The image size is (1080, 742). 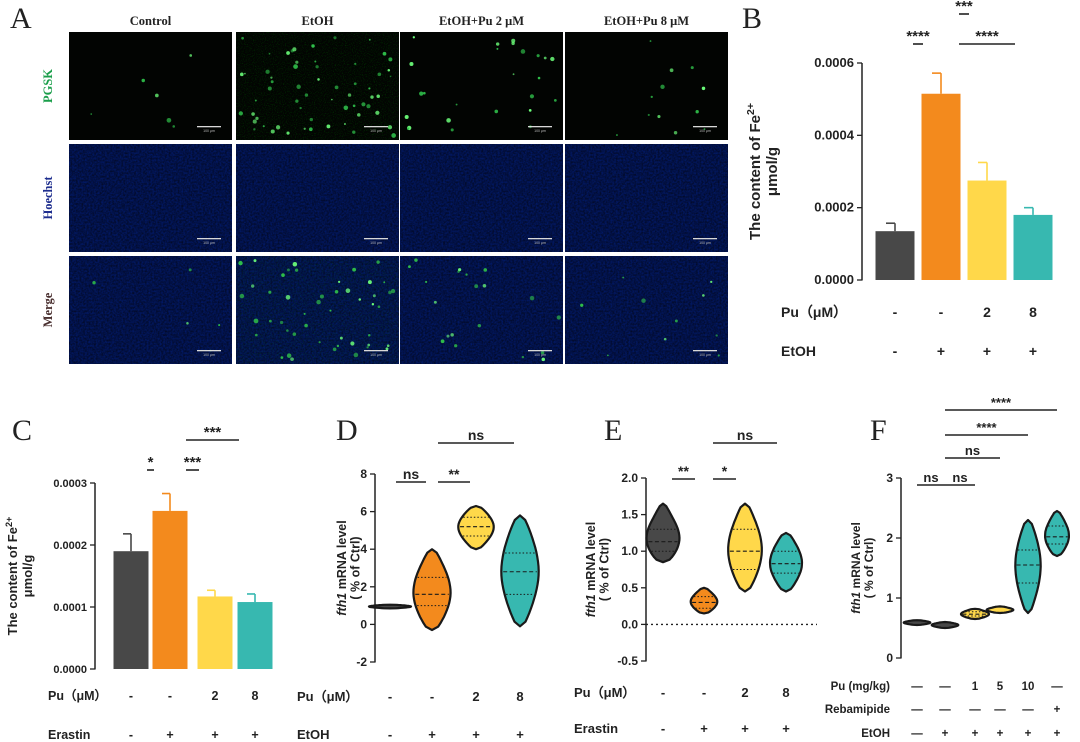 I want to click on row-label-hoechst: Hoechst, so click(x=48, y=198).